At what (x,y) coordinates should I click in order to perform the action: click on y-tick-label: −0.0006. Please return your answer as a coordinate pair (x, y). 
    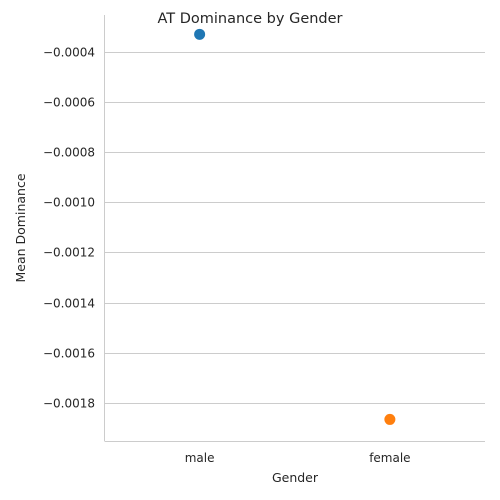
    Looking at the image, I should click on (69, 103).